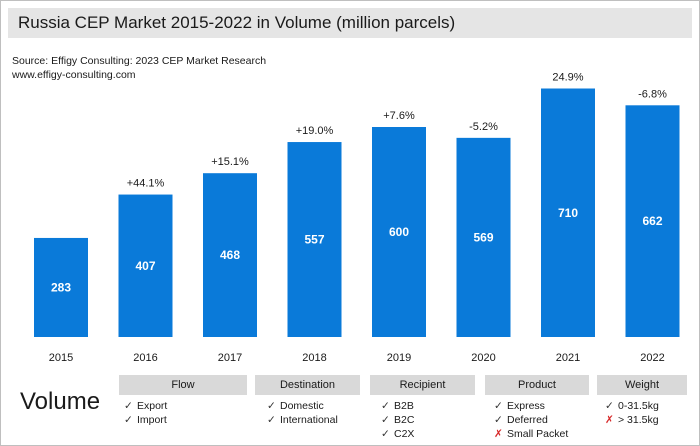 This screenshot has height=446, width=700. I want to click on legend-item: ✓ B2B, so click(397, 406).